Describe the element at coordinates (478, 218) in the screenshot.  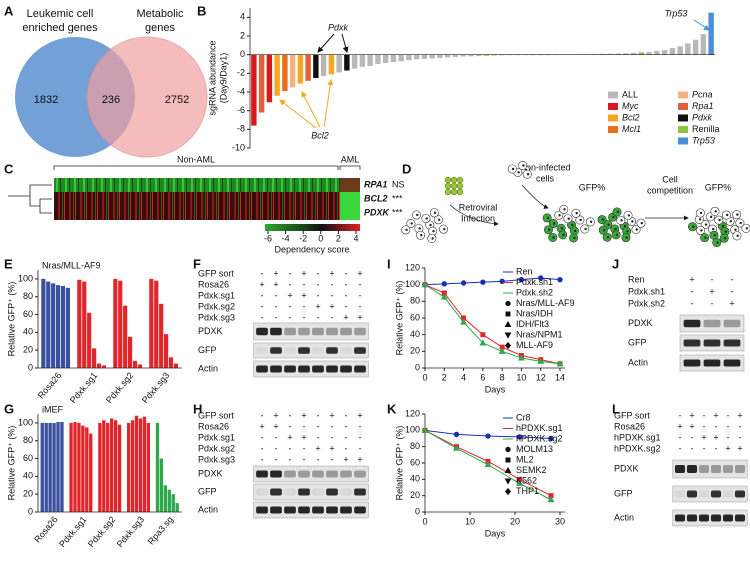
I see `schematic-text: Infection` at that location.